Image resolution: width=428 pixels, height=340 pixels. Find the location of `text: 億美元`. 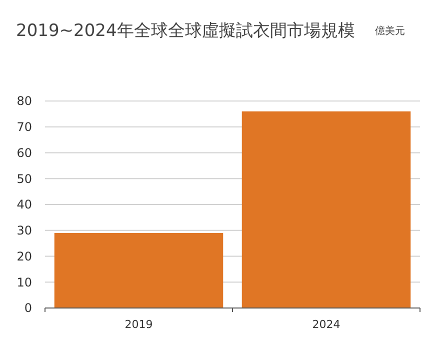

text: 億美元 is located at coordinates (390, 31).